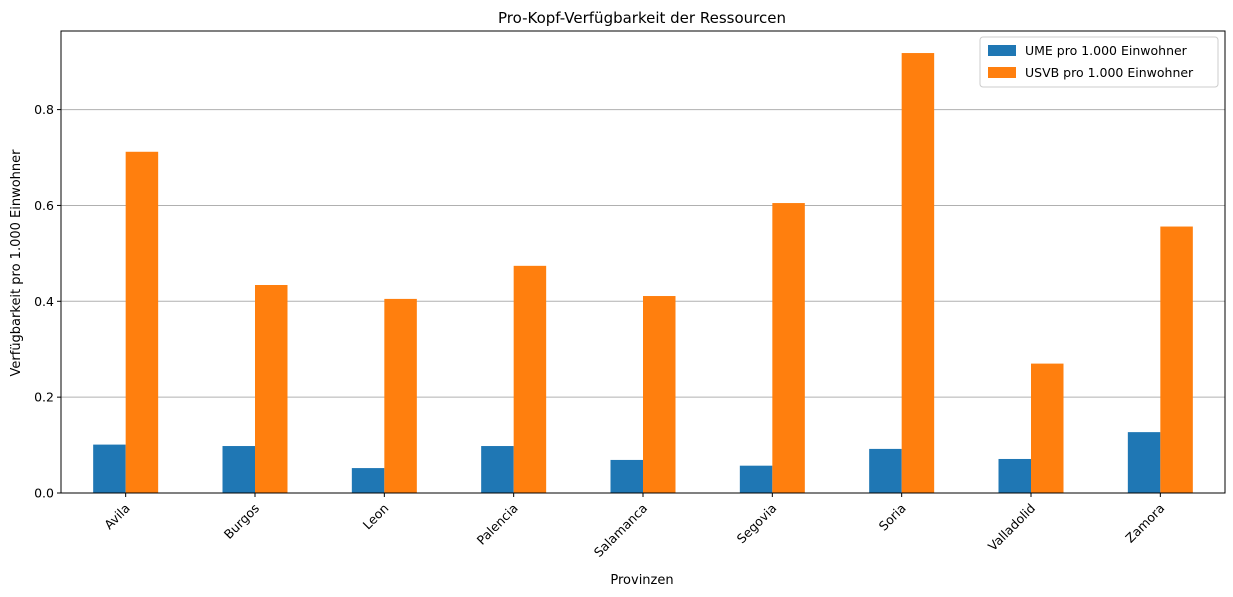 Image resolution: width=1233 pixels, height=597 pixels. What do you see at coordinates (44, 205) in the screenshot?
I see `y-tick-label: 0.6` at bounding box center [44, 205].